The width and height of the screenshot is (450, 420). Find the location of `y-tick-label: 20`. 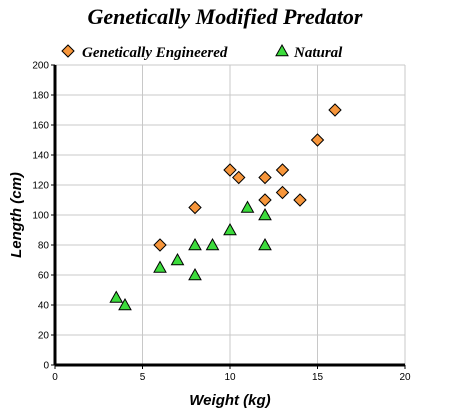

y-tick-label: 20 is located at coordinates (44, 336).